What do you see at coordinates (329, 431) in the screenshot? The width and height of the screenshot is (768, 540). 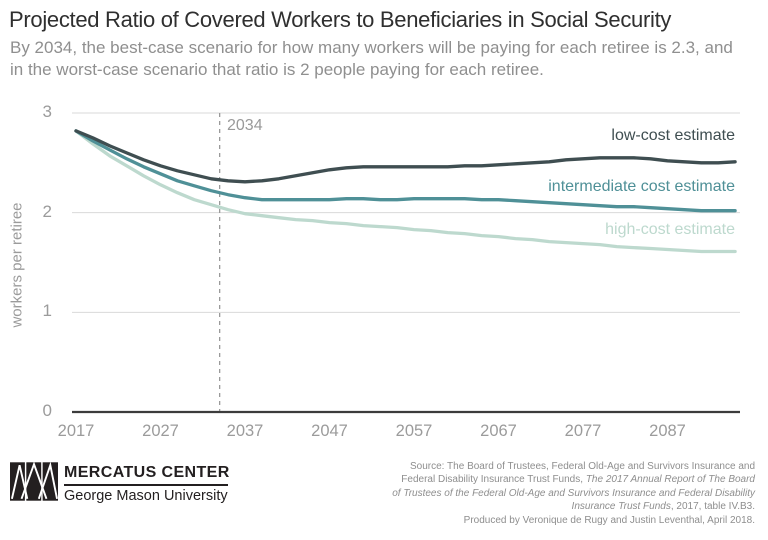 I see `x-tick-label-2047: 2047` at bounding box center [329, 431].